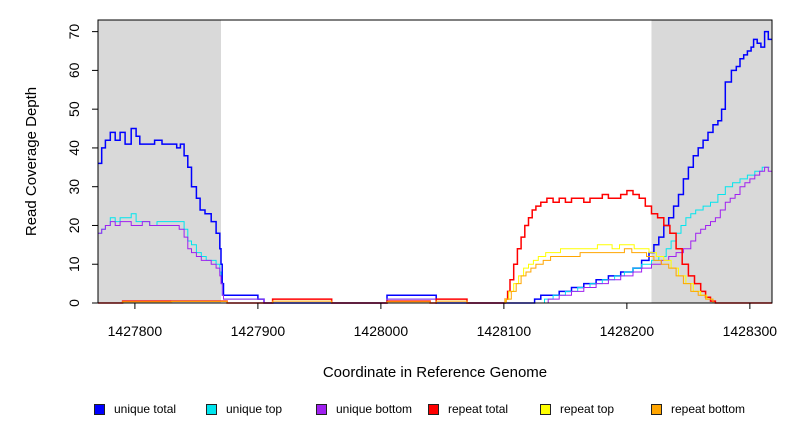  What do you see at coordinates (74, 264) in the screenshot?
I see `y-tick-label: 10` at bounding box center [74, 264].